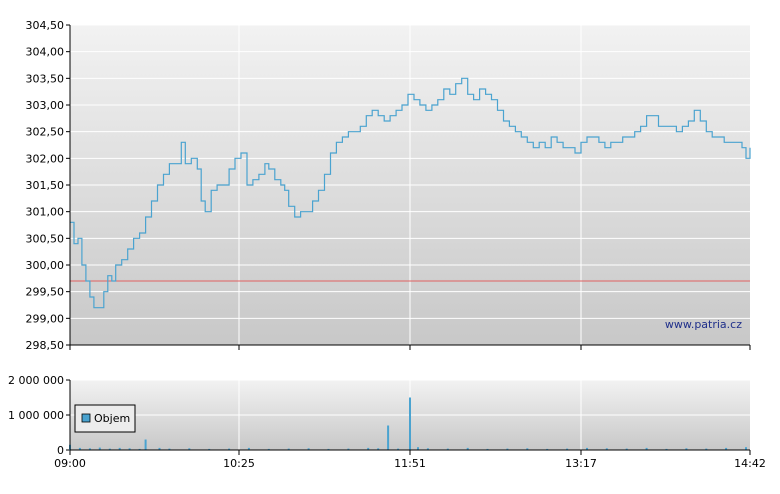  What do you see at coordinates (45, 52) in the screenshot?
I see `price-y-tick-label: 304,00` at bounding box center [45, 52].